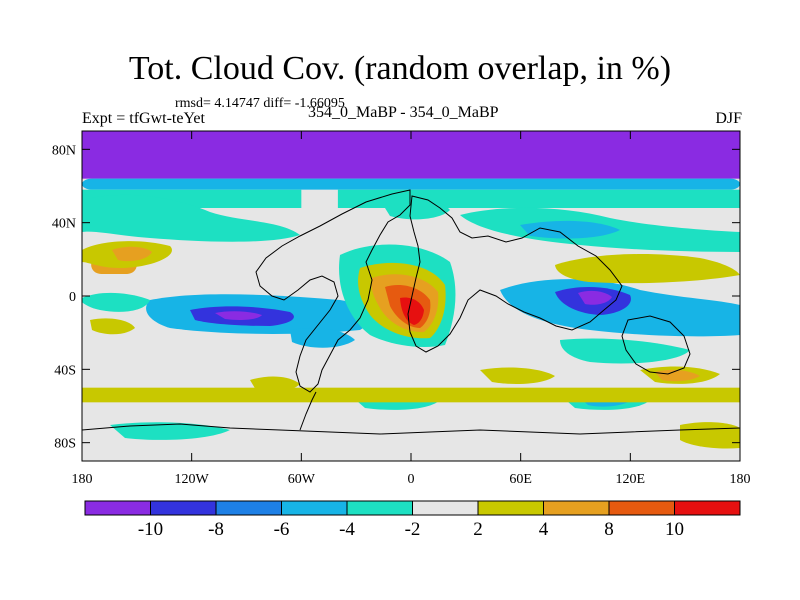  What do you see at coordinates (595, 297) in the screenshot?
I see `field-blob-indian-ocean-min` at bounding box center [595, 297].